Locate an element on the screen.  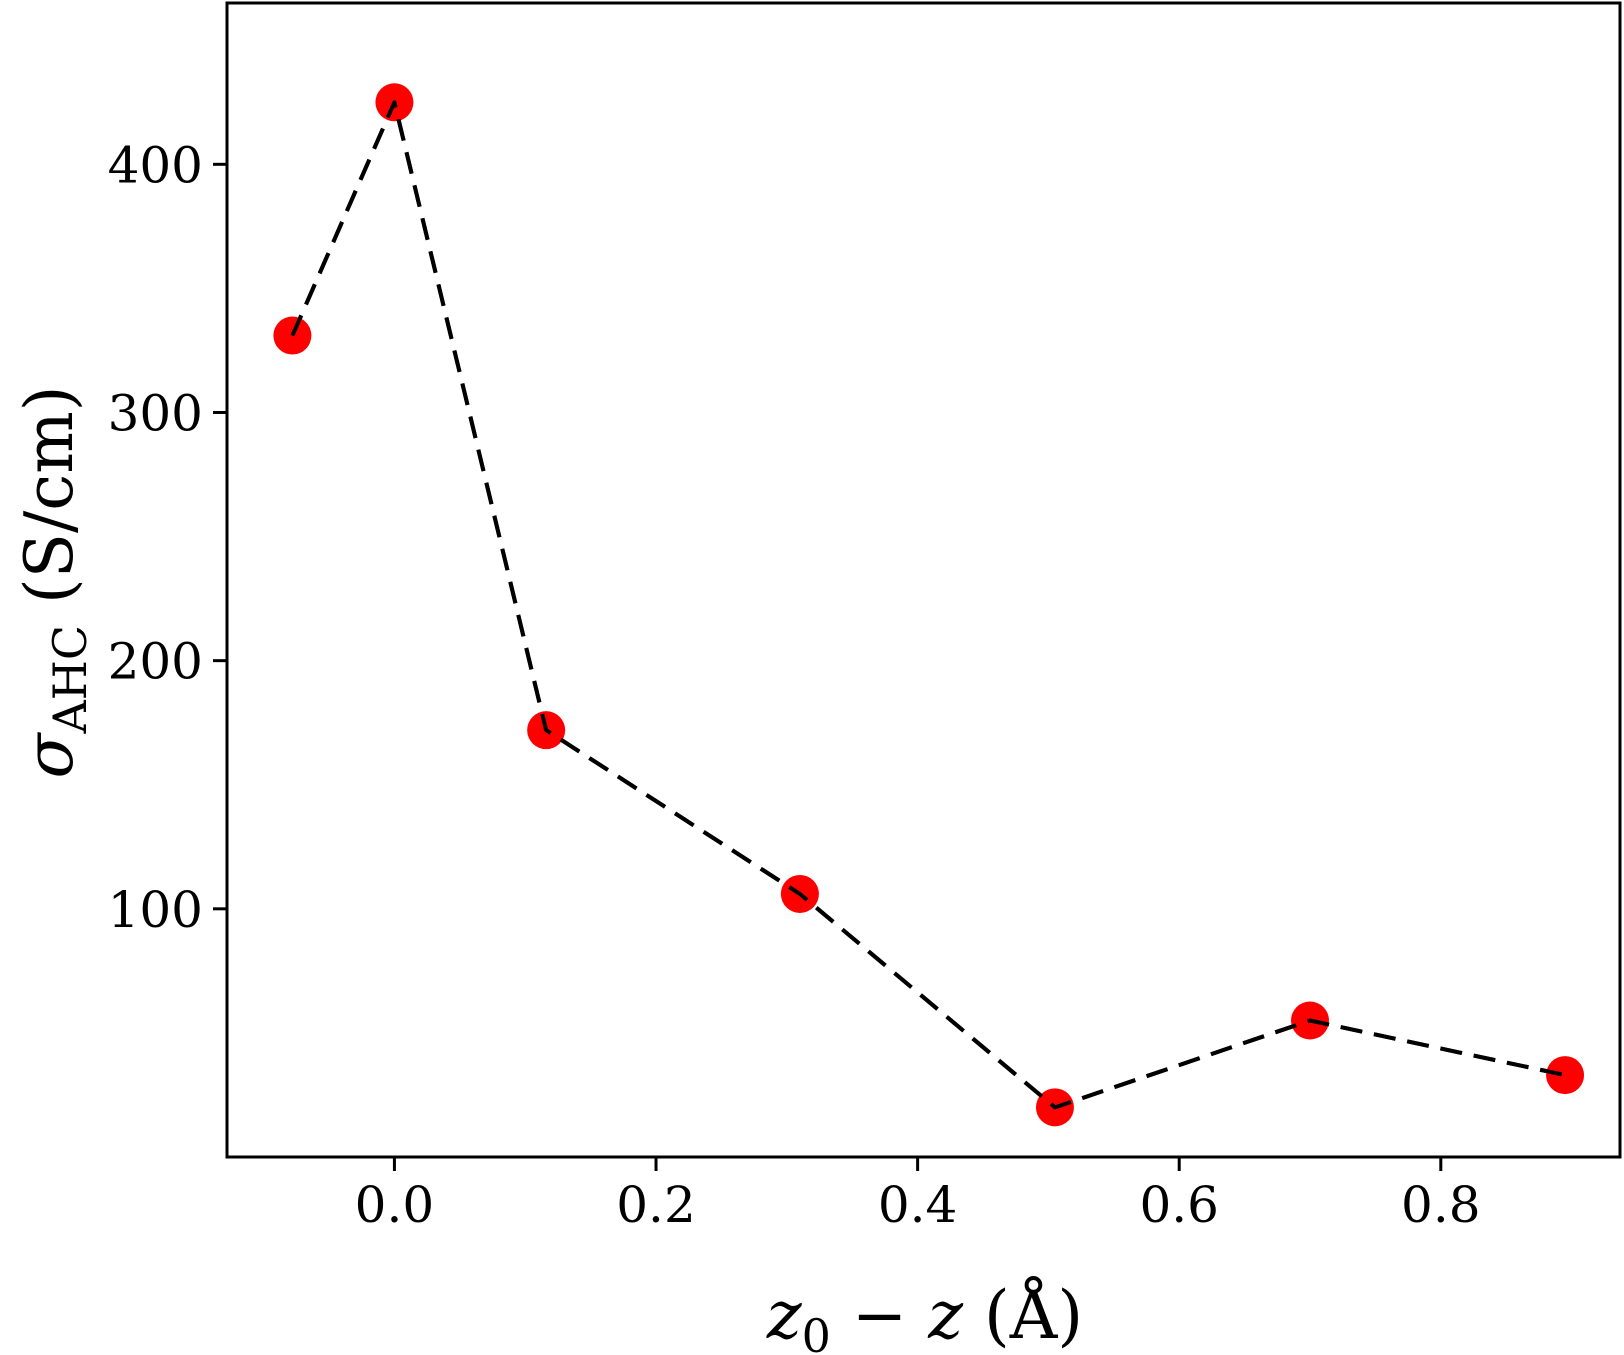
y-tick-label: 100 is located at coordinates (155, 910).